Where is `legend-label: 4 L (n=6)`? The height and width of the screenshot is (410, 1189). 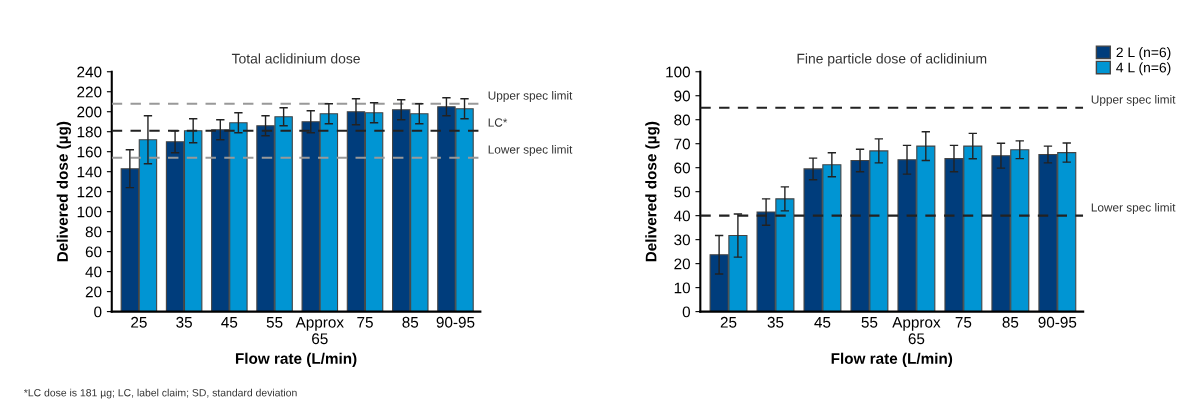 legend-label: 4 L (n=6) is located at coordinates (1143, 69).